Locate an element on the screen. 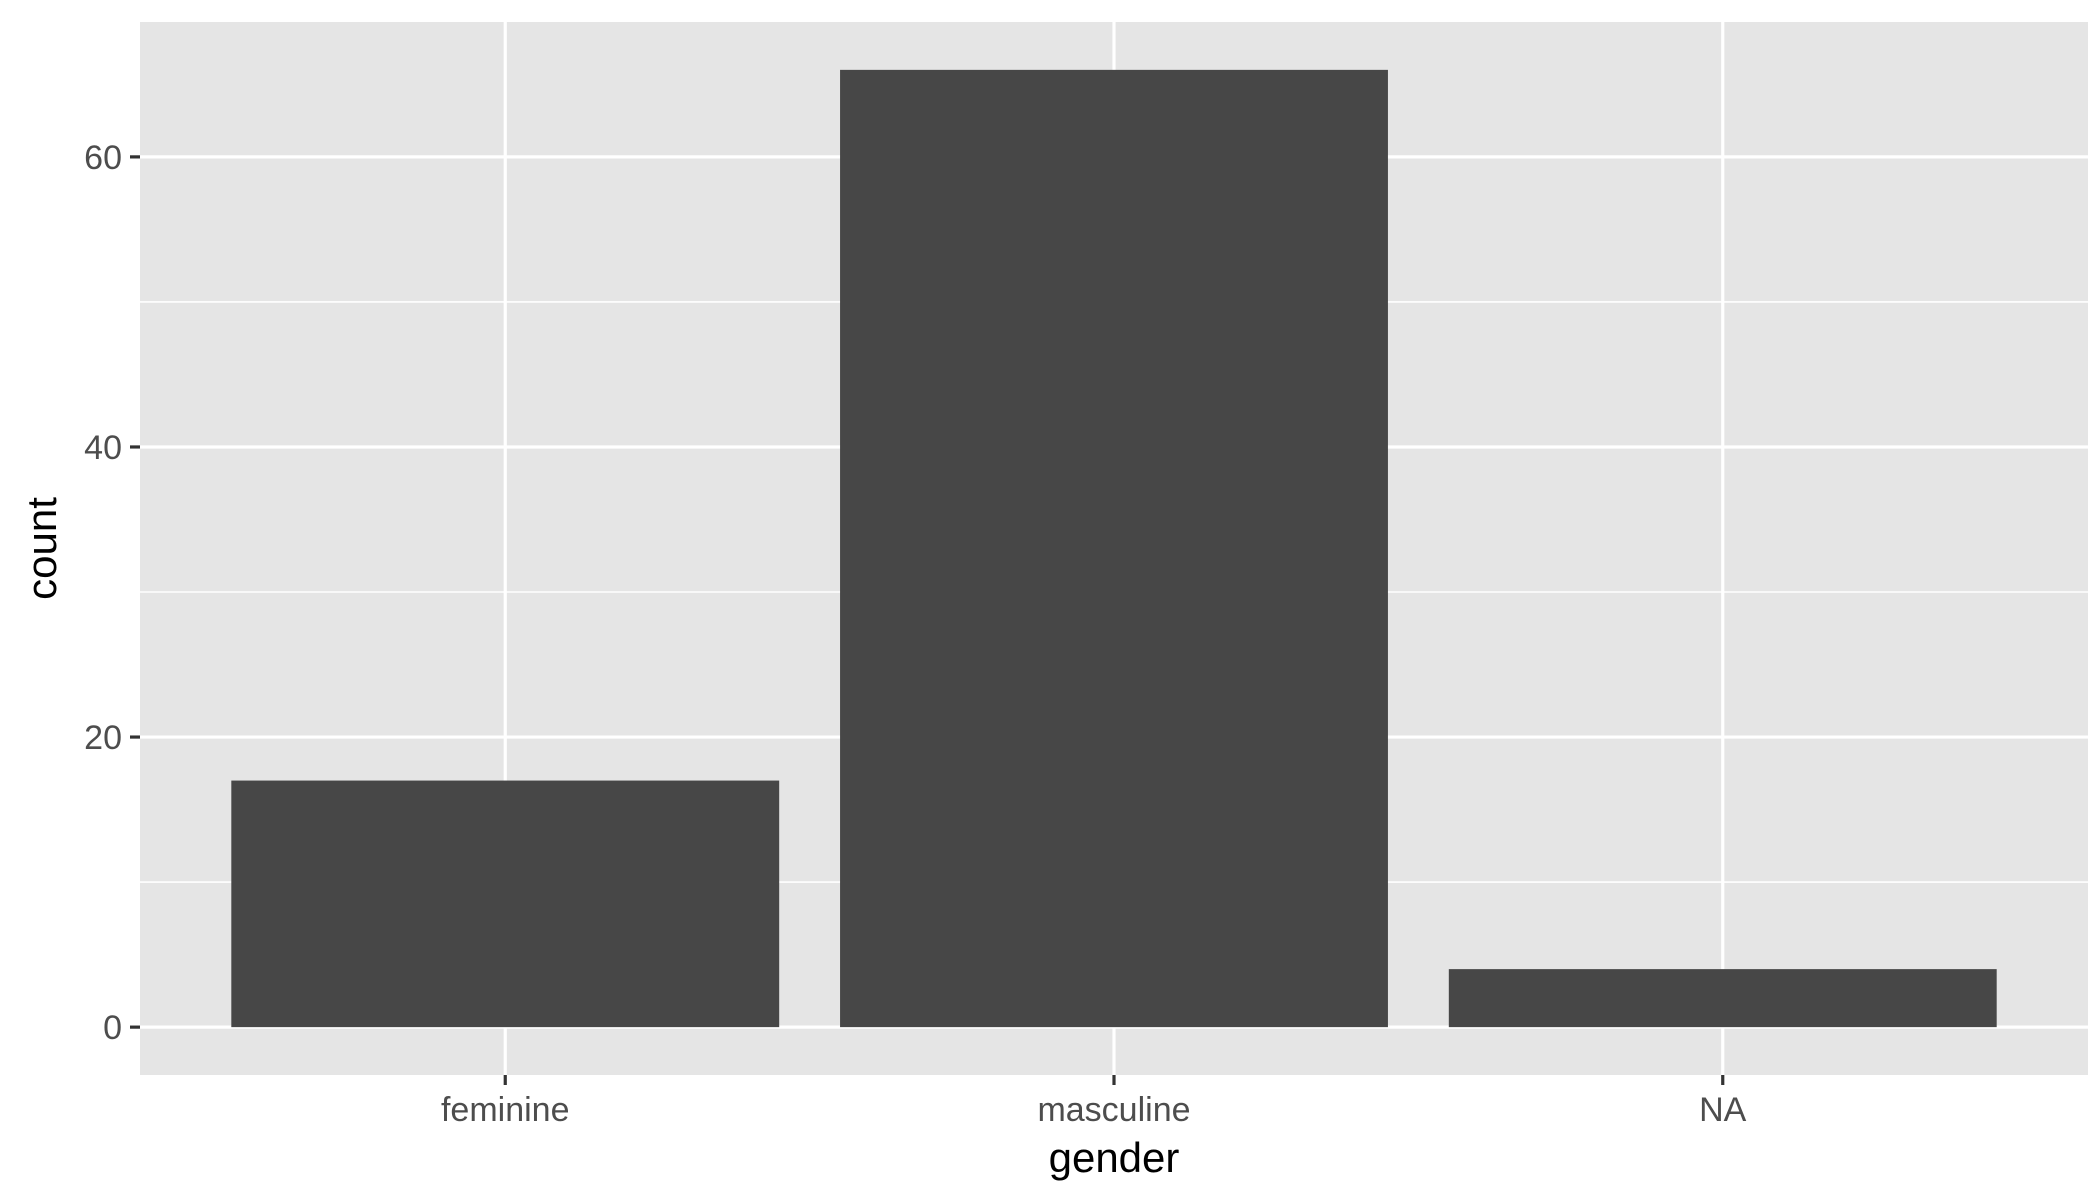 The height and width of the screenshot is (1200, 2100). bar-na is located at coordinates (1722, 998).